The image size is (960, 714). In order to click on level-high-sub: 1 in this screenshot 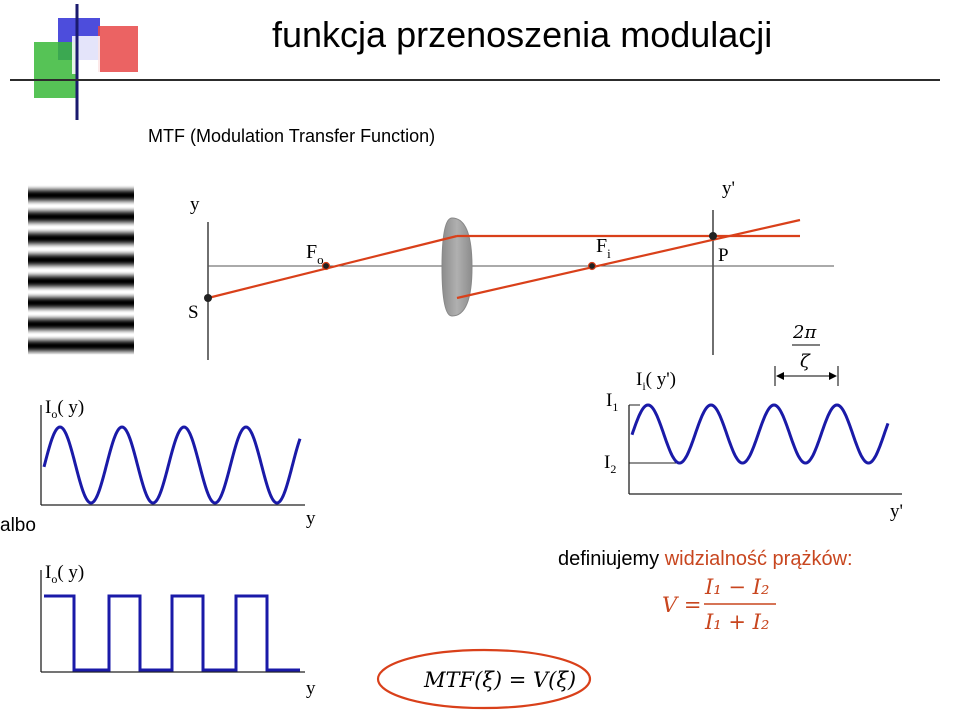, I will do `click(615, 407)`.